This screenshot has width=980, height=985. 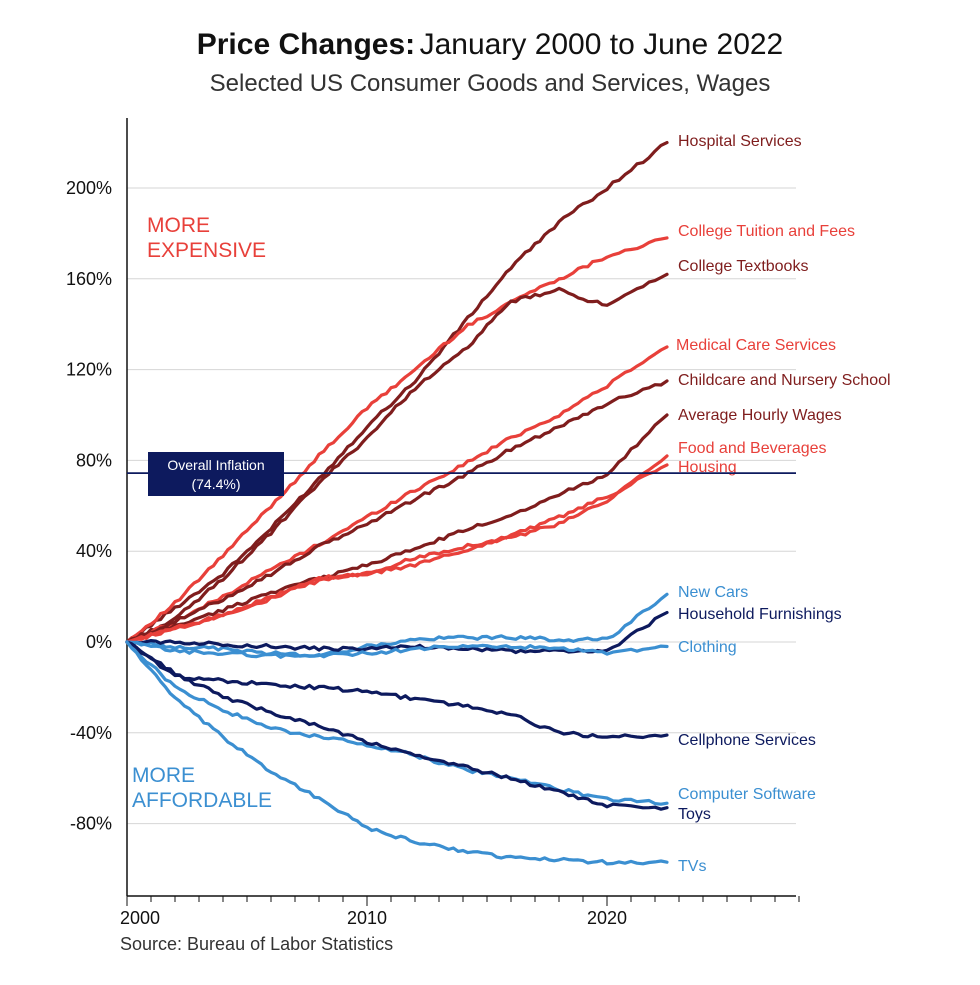 What do you see at coordinates (397, 632) in the screenshot?
I see `series-line-household-furnishings` at bounding box center [397, 632].